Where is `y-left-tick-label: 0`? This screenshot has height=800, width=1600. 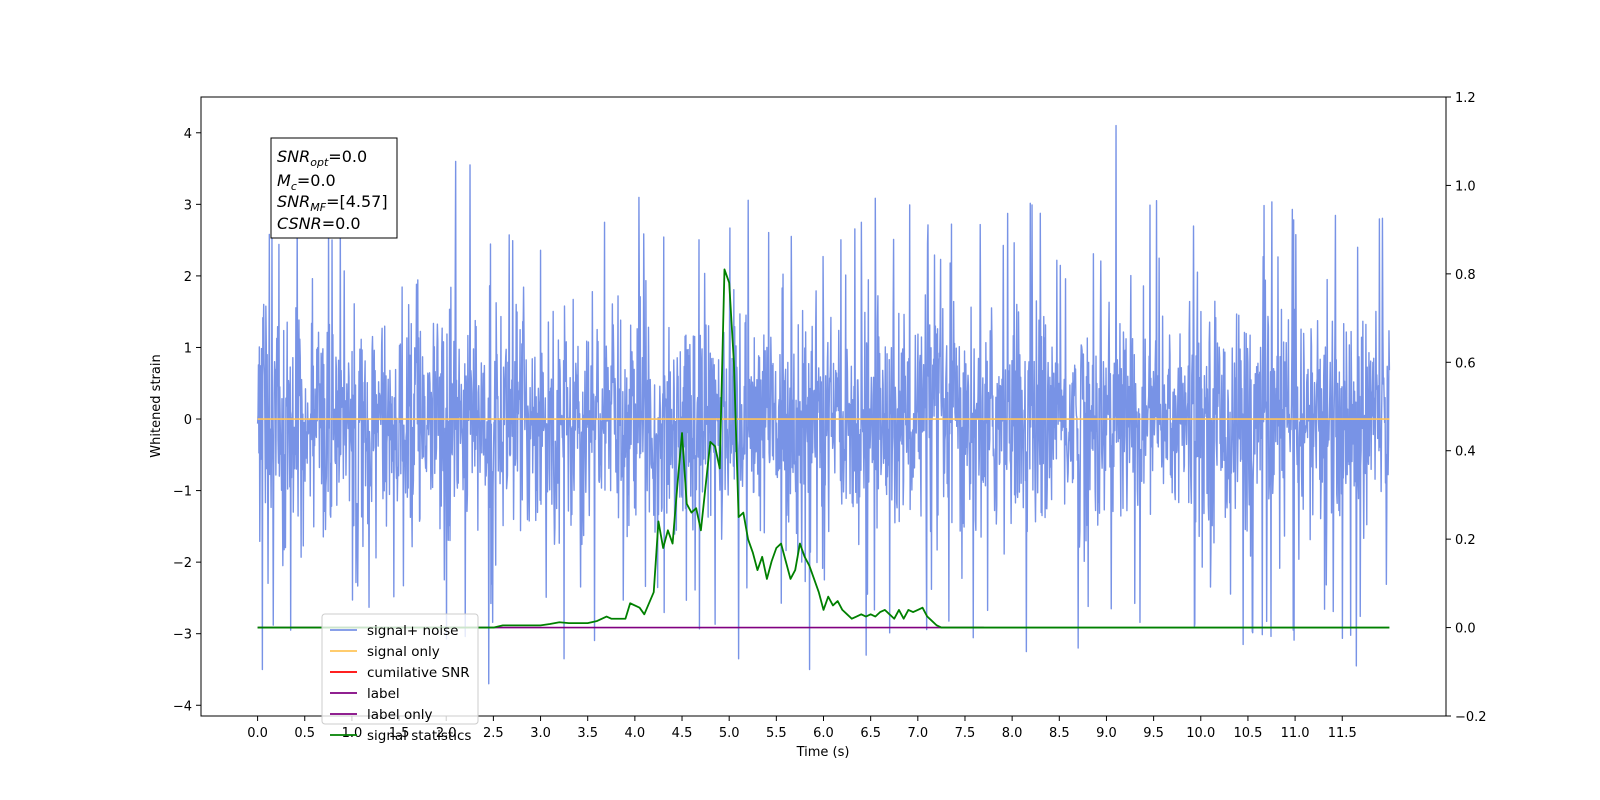 y-left-tick-label: 0 is located at coordinates (188, 420).